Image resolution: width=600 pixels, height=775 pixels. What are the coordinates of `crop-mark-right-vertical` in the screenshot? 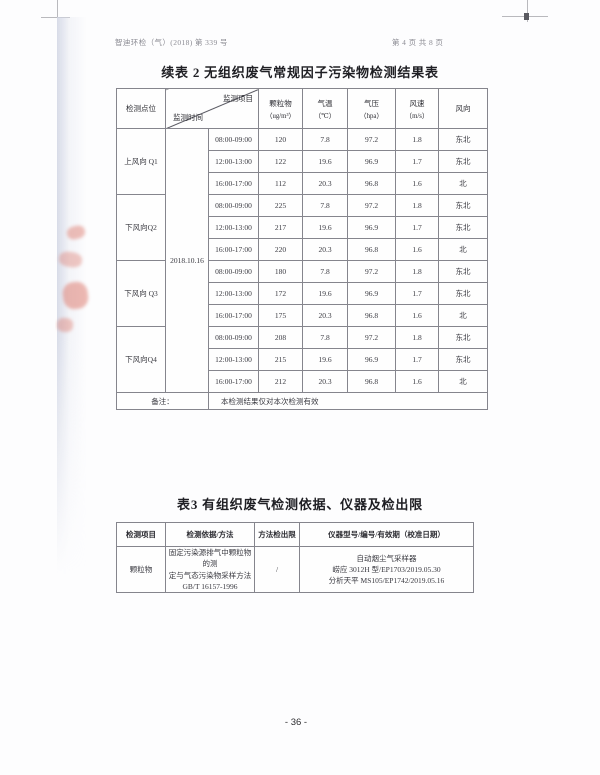 It's located at (527, 11).